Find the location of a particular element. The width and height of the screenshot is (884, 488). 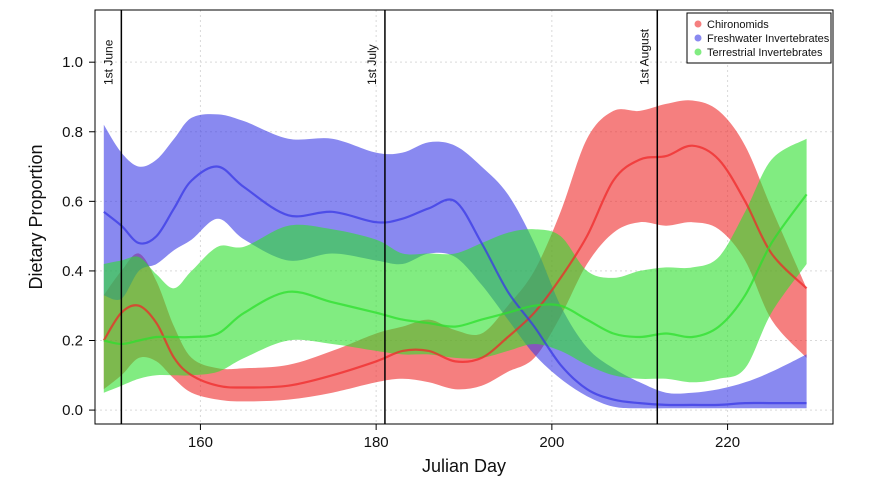

x-tick-label: 160 is located at coordinates (200, 442).